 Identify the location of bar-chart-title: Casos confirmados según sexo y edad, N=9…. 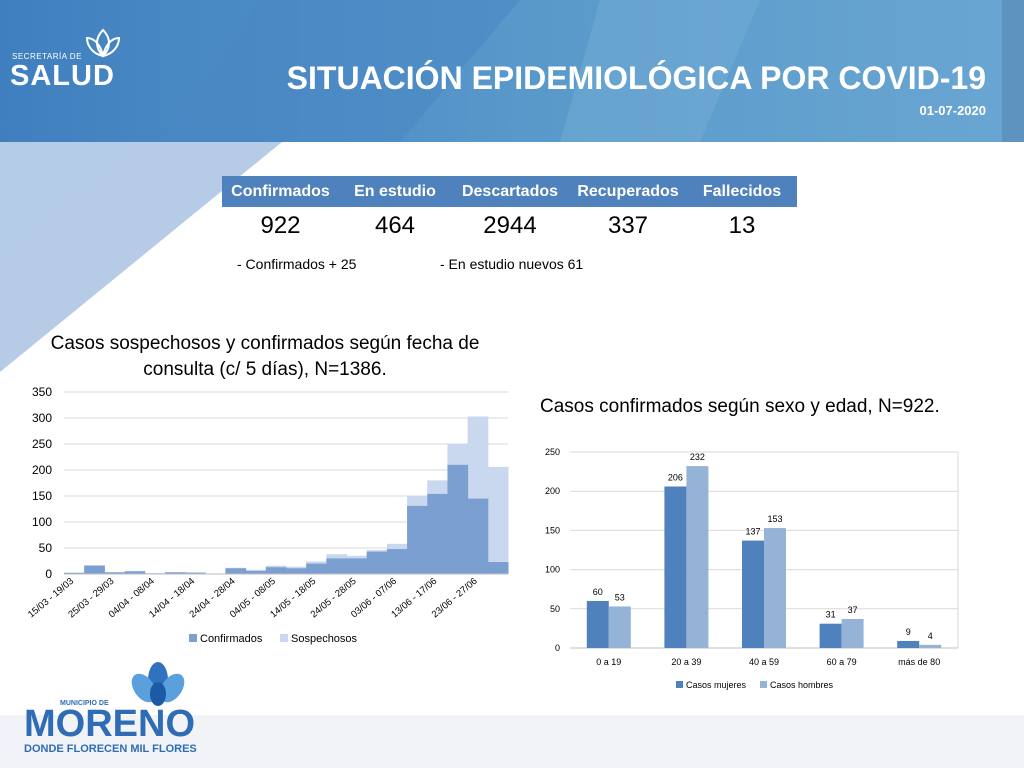
(740, 406).